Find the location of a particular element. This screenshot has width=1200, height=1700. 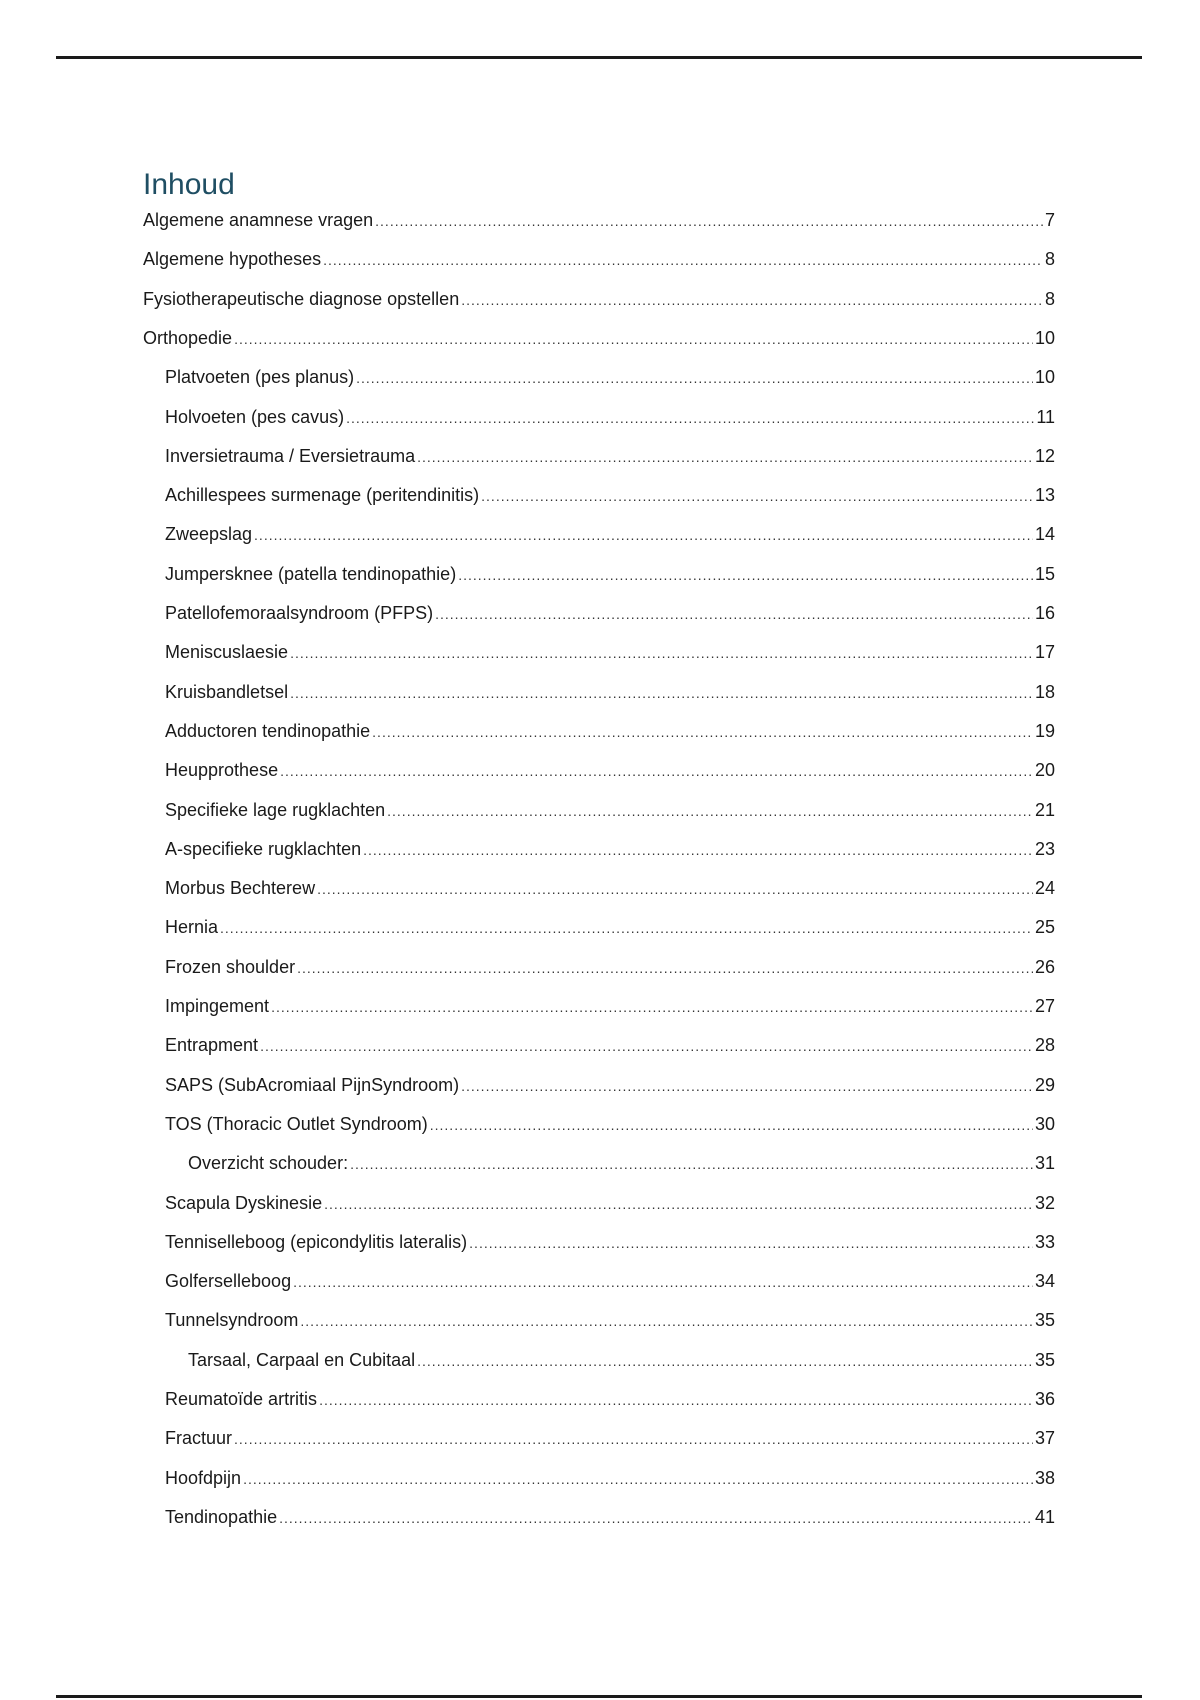

toc-entry: Inversietrauma / Eversietrauma 12 is located at coordinates (610, 459).